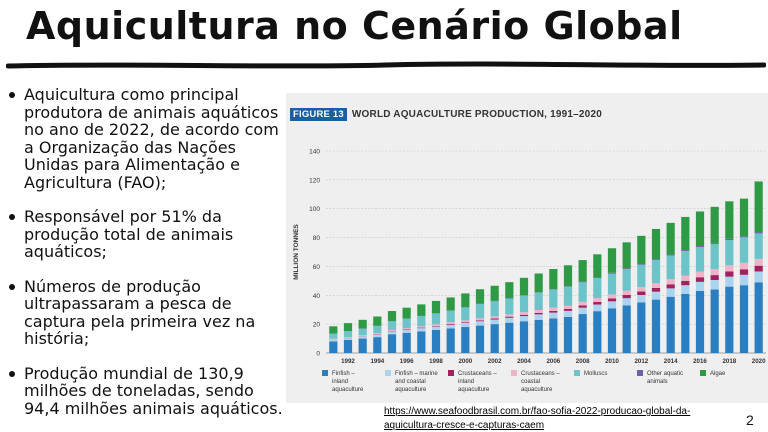  What do you see at coordinates (354, 26) in the screenshot?
I see `slide-title: Aquicultura no Cenário Global` at bounding box center [354, 26].